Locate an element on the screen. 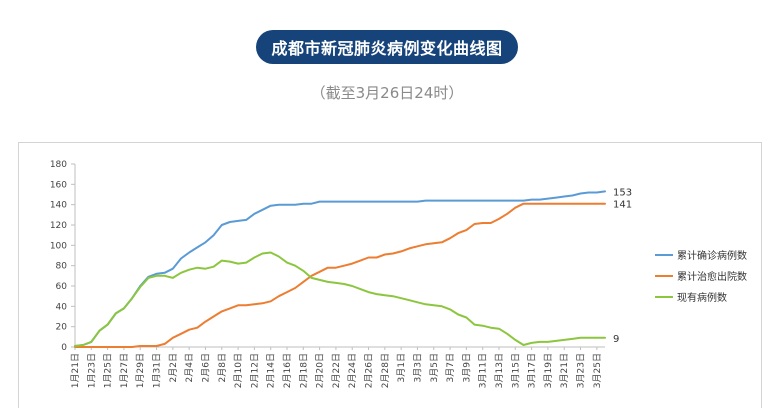 Image resolution: width=774 pixels, height=409 pixels. x-tick-label: 2月8日 is located at coordinates (222, 367).